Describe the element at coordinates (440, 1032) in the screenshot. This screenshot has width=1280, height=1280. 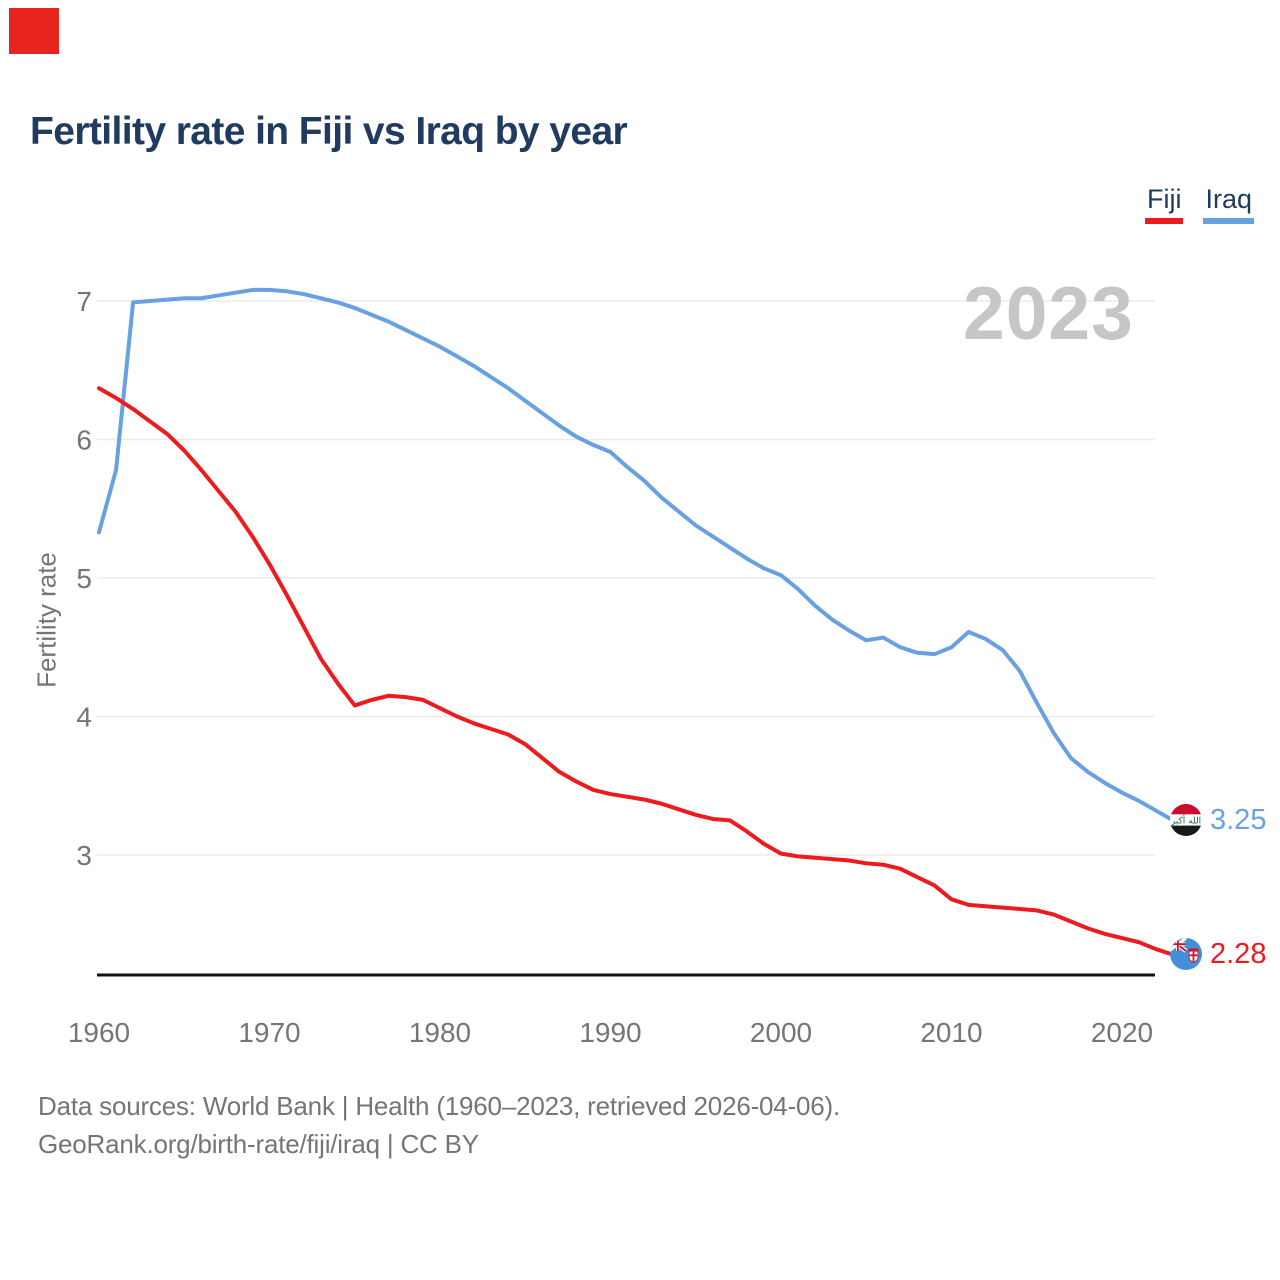
I see `svg-text: 1980` at that location.